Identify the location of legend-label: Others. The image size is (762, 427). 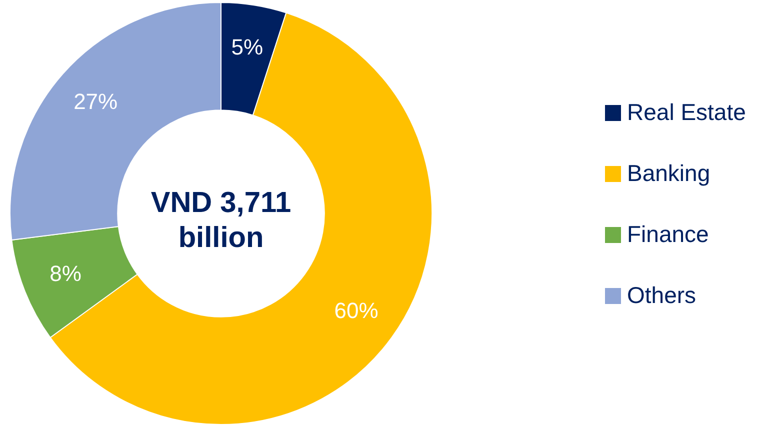
(661, 295).